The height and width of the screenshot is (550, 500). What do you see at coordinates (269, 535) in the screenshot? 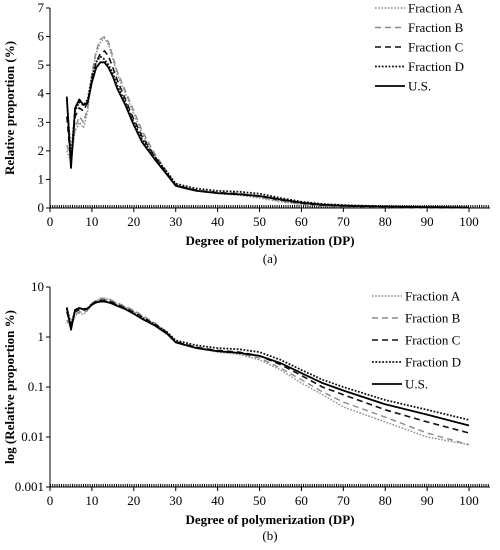
I see `panel-caption: (b)` at bounding box center [269, 535].